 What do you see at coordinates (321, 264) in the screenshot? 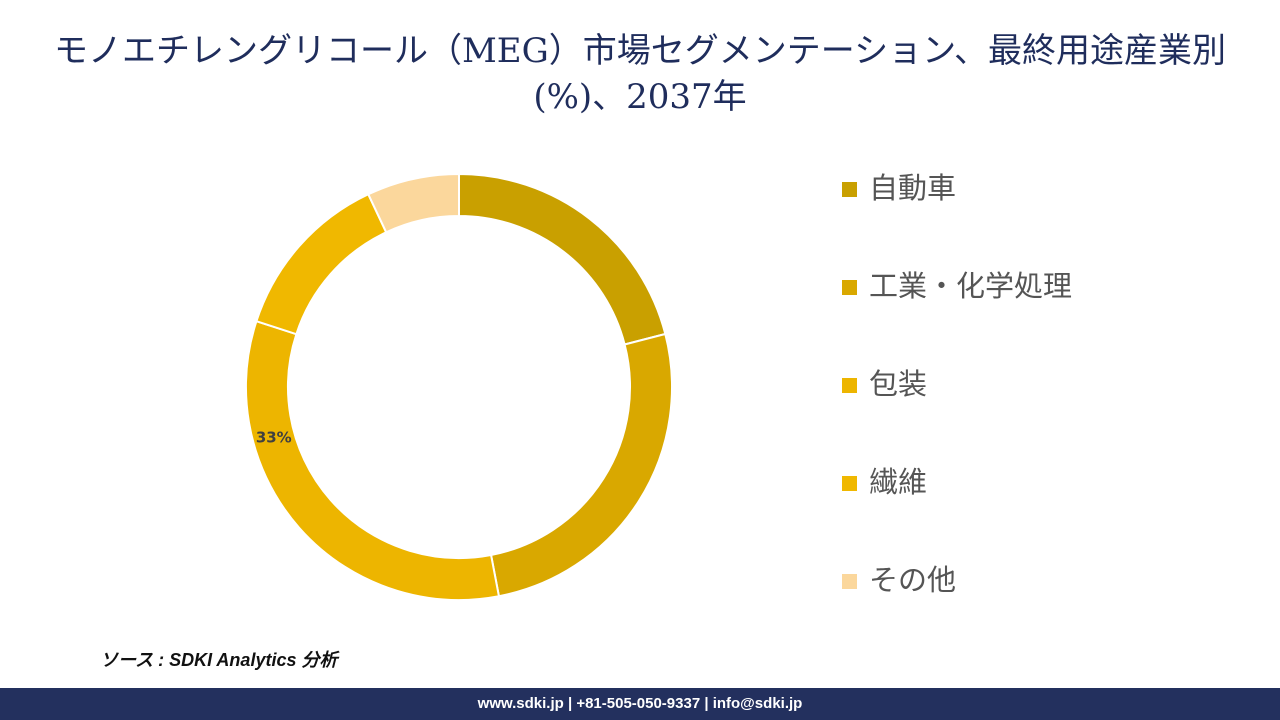
I see `donut-slice-textile` at bounding box center [321, 264].